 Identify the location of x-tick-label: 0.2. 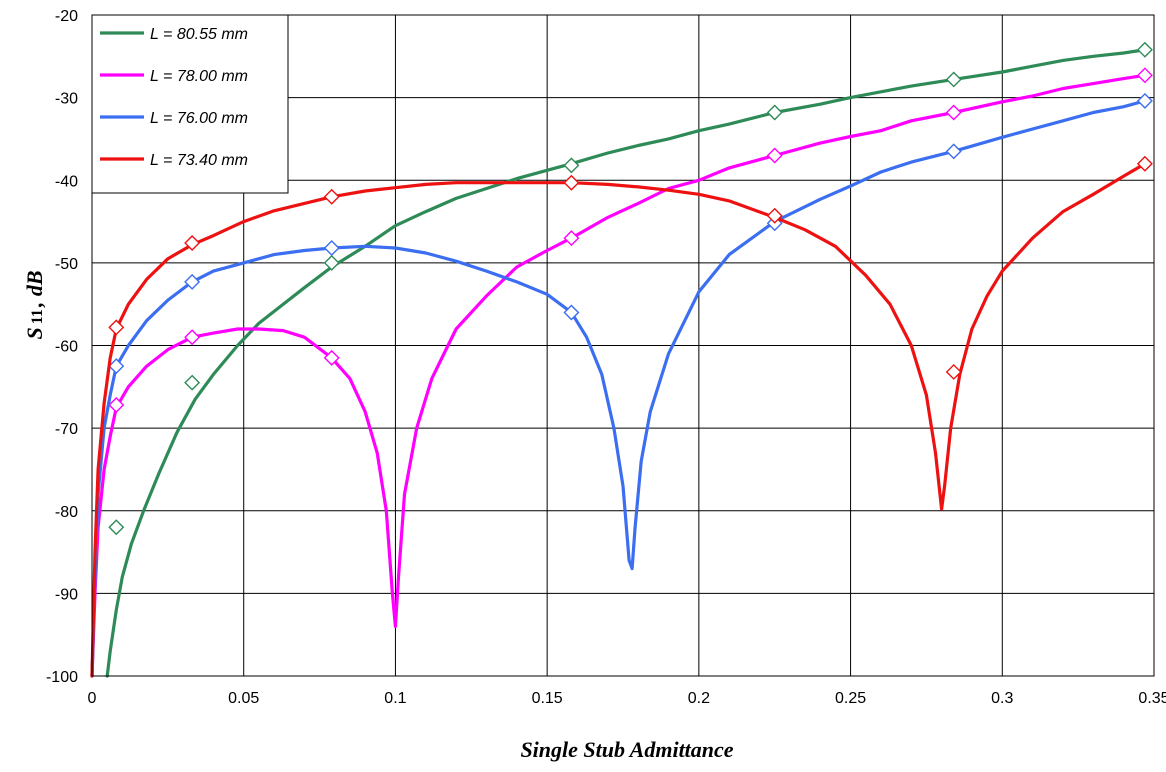
(699, 698).